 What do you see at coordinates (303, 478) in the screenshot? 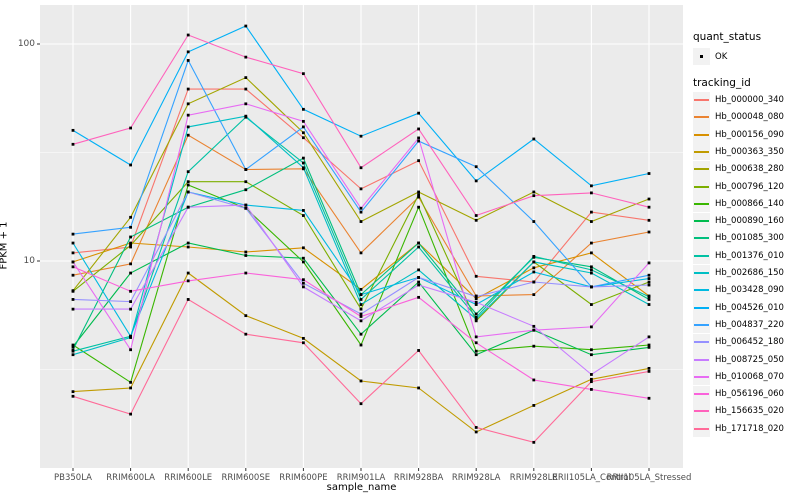
I see `x-tick-label: RRIM600PE` at bounding box center [303, 478].